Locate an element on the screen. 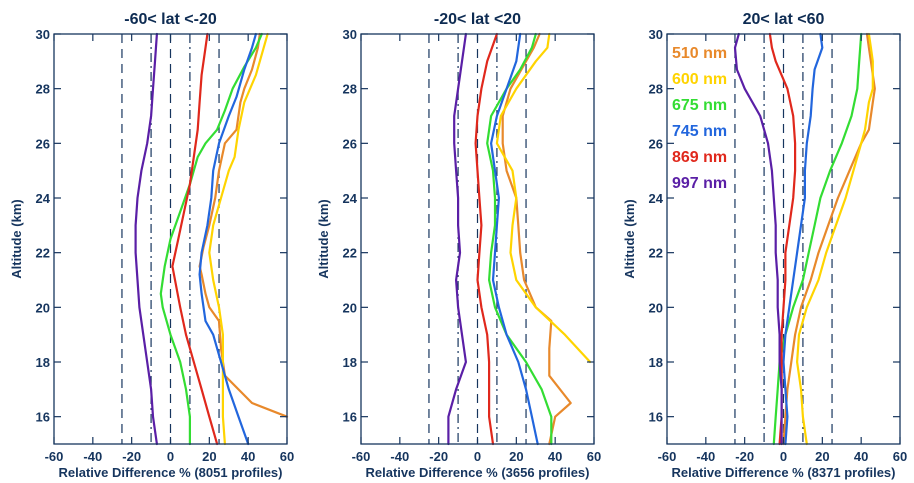 The image size is (914, 483). legend-entry: 869 nm is located at coordinates (699, 157).